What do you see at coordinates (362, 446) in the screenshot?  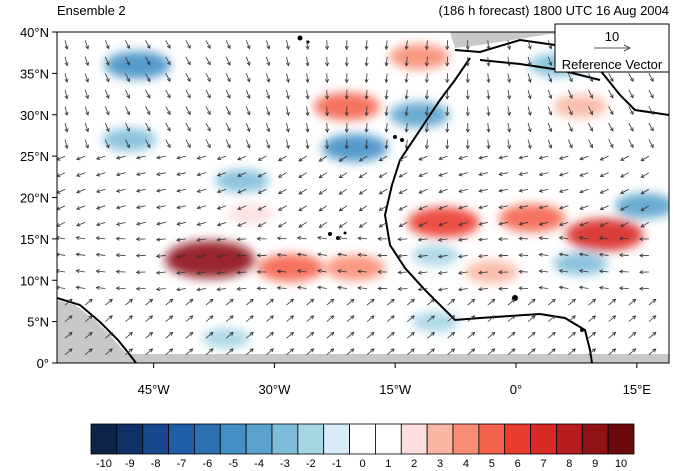 I see `colorbar: -10 -9 -8 -7 -6 -5 -4 -3 -2 -1 0 1 2 3 4 5 6 7 8 9 10` at bounding box center [362, 446].